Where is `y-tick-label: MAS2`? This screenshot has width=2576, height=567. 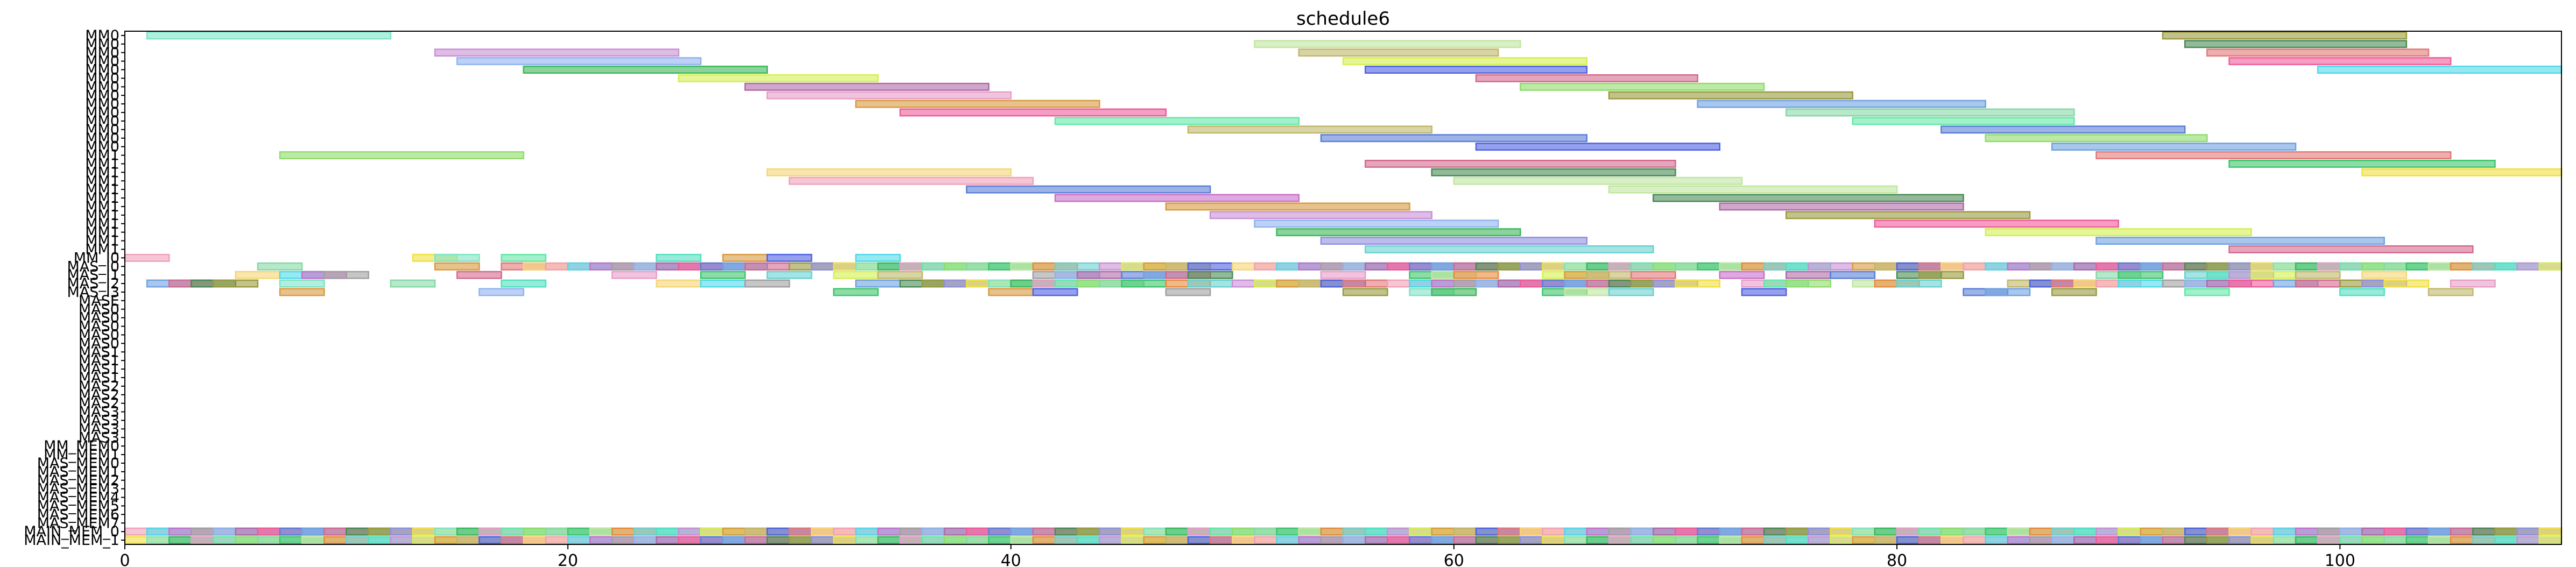 y-tick-label: MAS2 is located at coordinates (99, 395).